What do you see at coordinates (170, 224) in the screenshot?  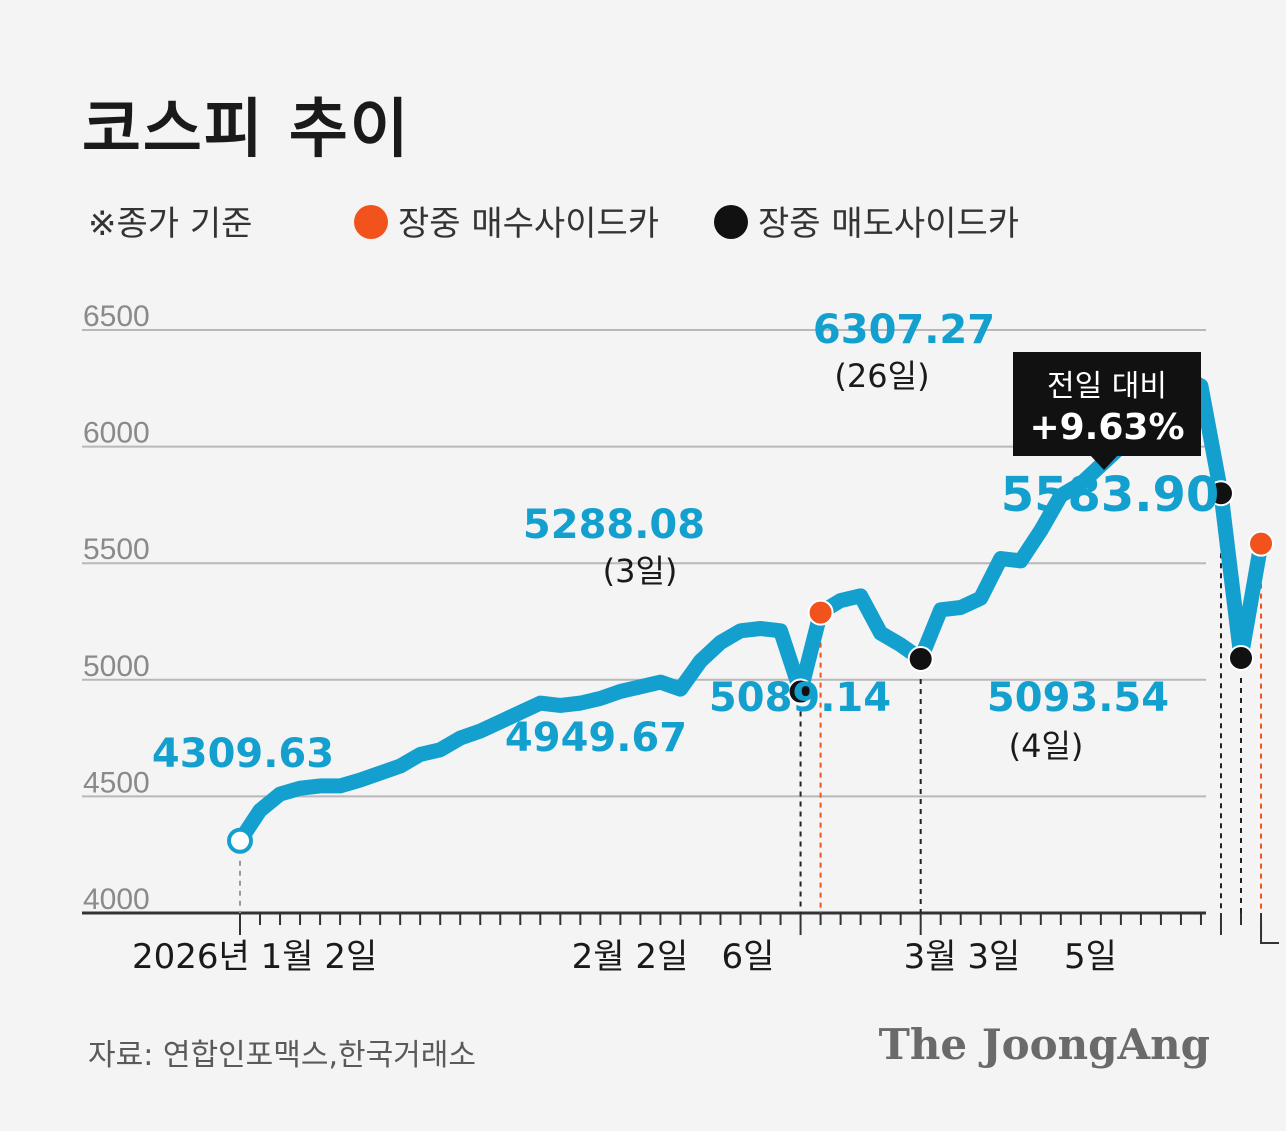 I see `legend-note: ※종가 기준` at bounding box center [170, 224].